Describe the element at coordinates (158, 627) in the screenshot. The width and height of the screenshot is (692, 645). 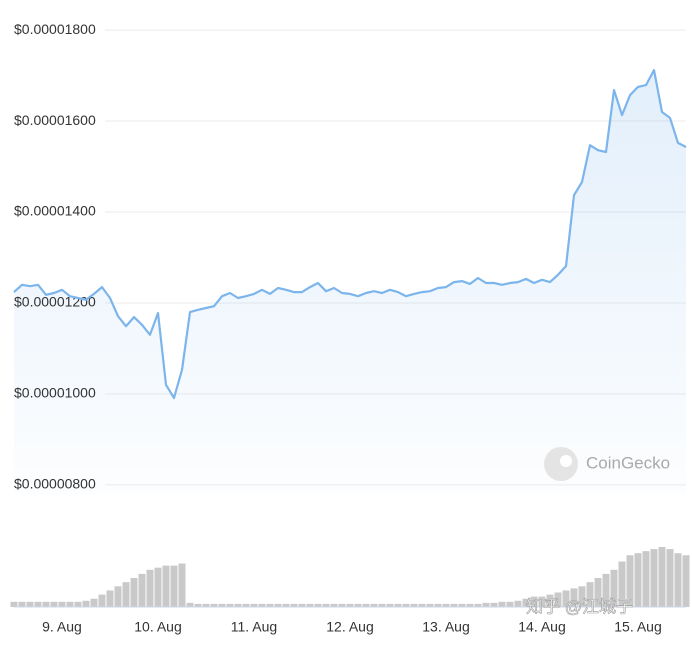
I see `x-tick-label: 10. Aug` at that location.